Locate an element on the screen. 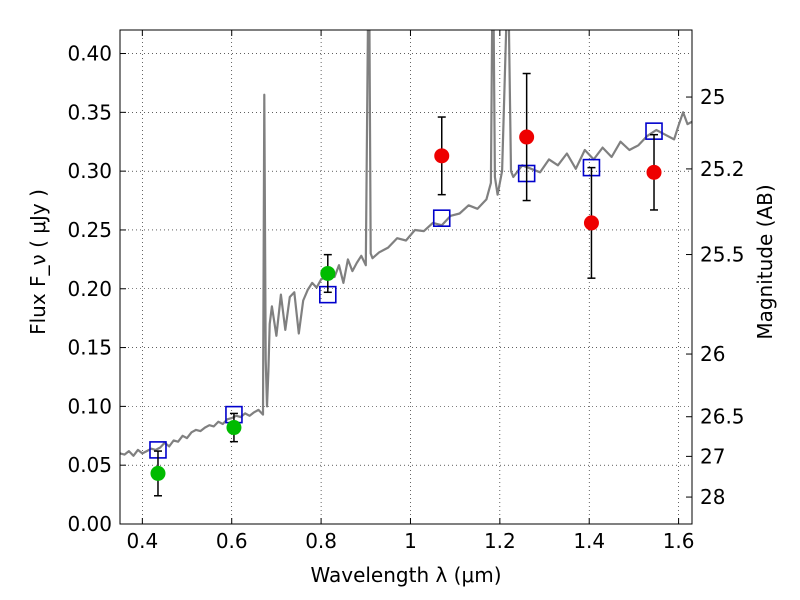 This screenshot has height=600, width=800. y2-tick-label: 26.5 is located at coordinates (722, 417).